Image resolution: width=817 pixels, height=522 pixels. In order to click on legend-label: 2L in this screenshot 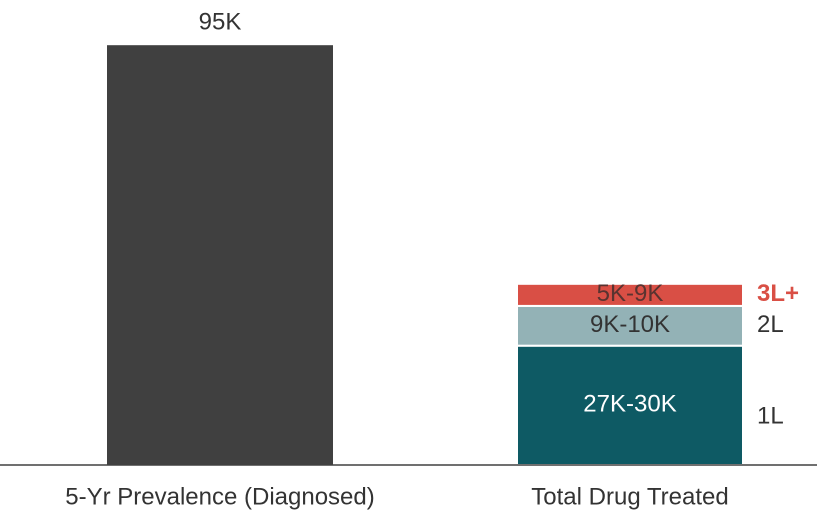, I will do `click(770, 324)`.